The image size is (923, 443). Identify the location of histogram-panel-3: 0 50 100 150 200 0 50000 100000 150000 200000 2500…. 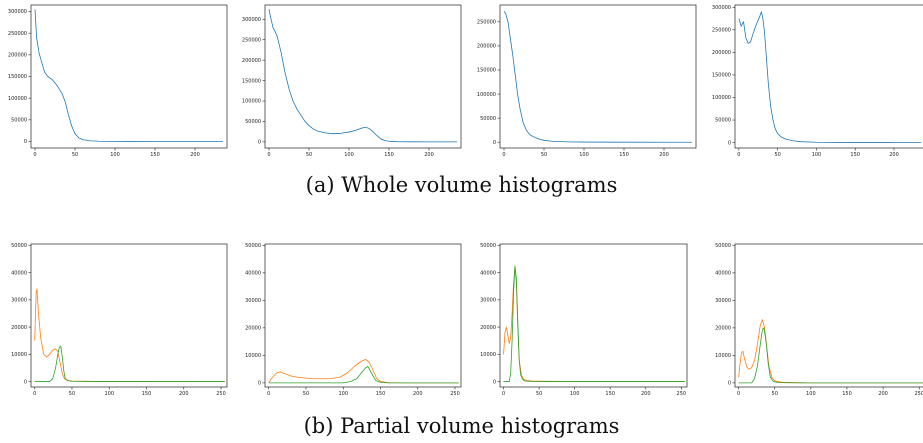
(587, 81).